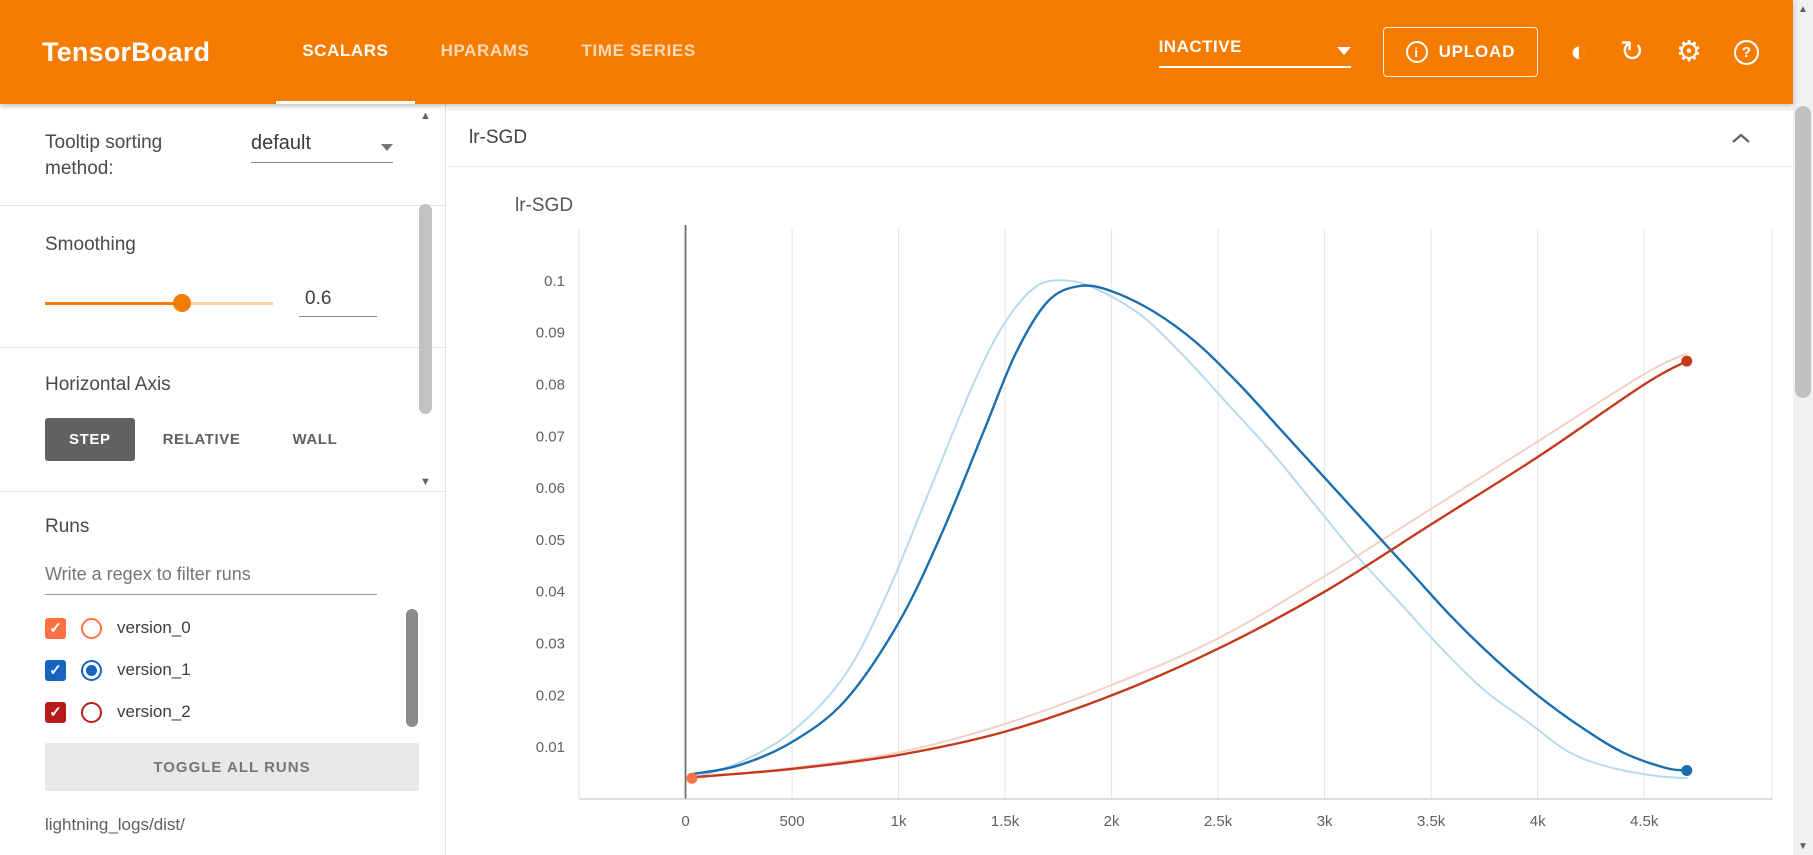 The image size is (1813, 855). I want to click on tab-hparams: HPARAMS, so click(485, 52).